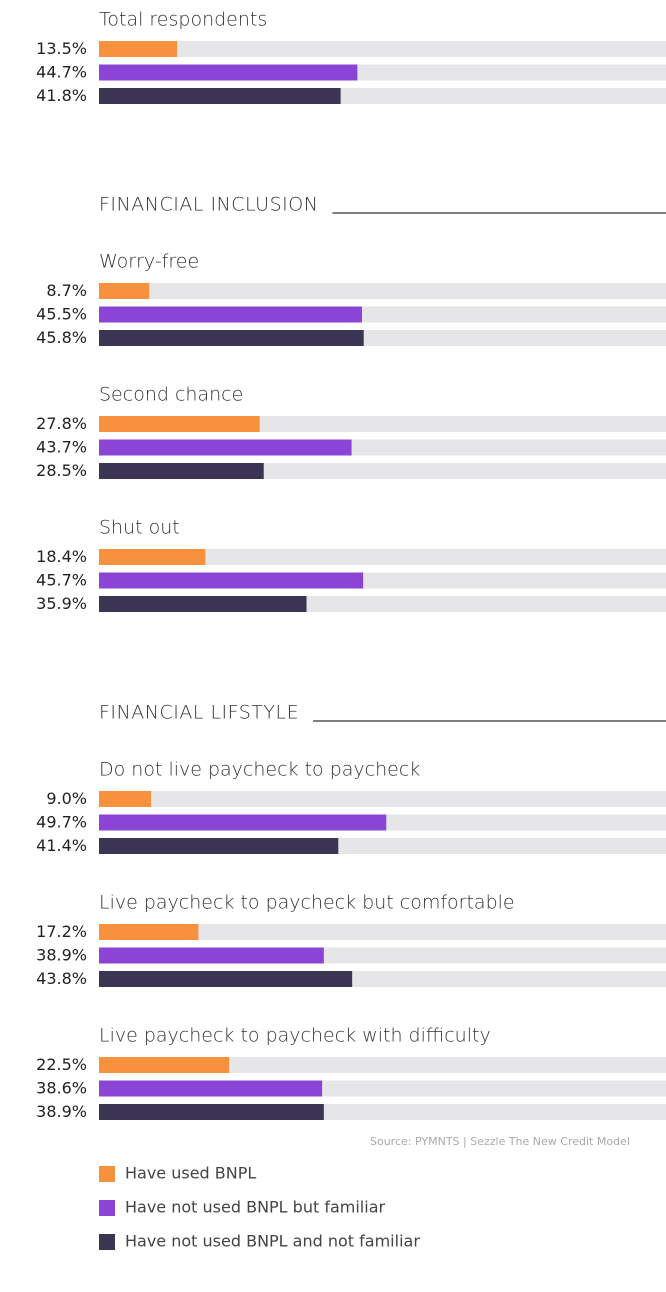  Describe the element at coordinates (149, 262) in the screenshot. I see `group-title: Worry-free` at that location.